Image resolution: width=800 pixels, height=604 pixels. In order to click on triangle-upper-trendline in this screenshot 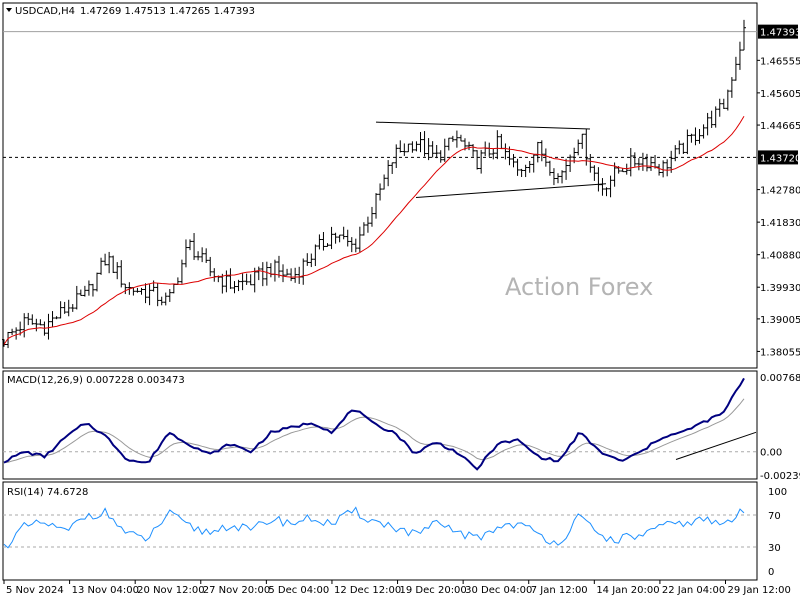, I will do `click(483, 125)`.